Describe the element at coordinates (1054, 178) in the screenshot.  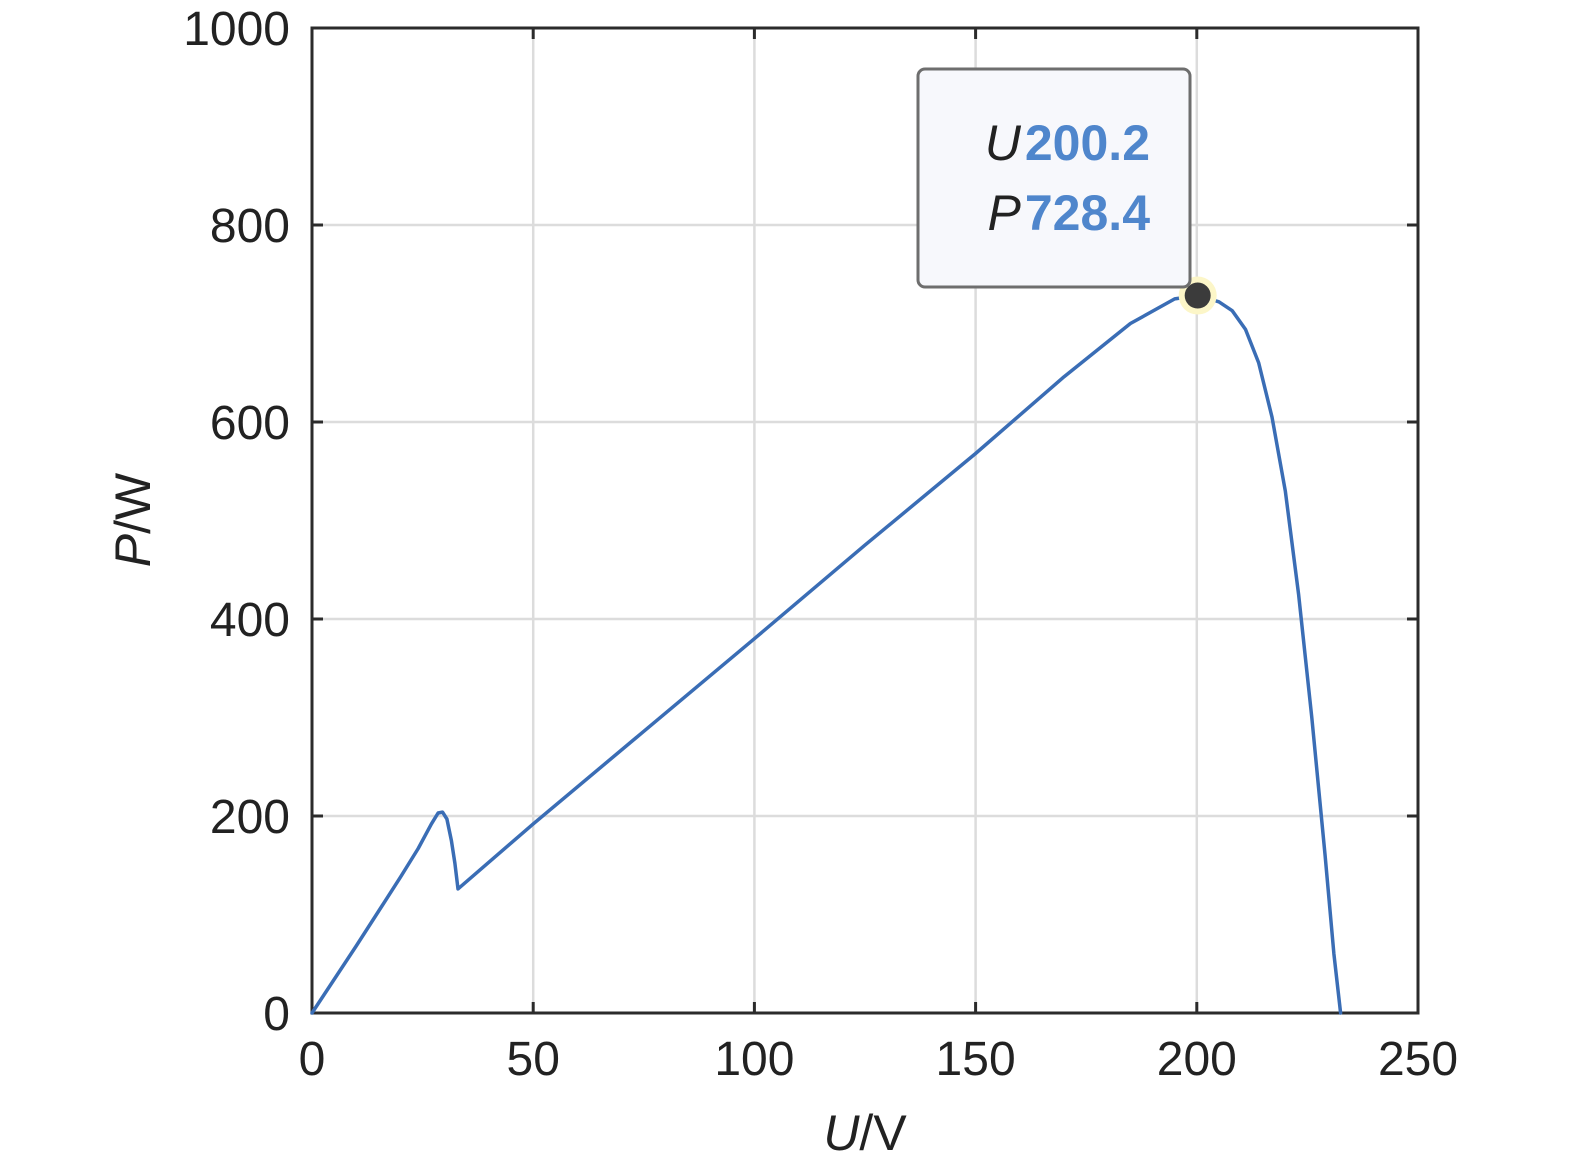
I see `datatip-box` at that location.